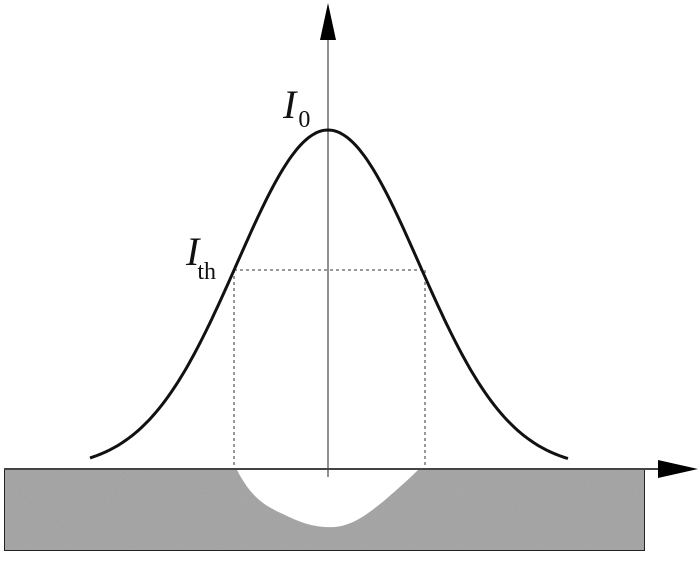  I want to click on threshold-subscript: th, so click(206, 272).